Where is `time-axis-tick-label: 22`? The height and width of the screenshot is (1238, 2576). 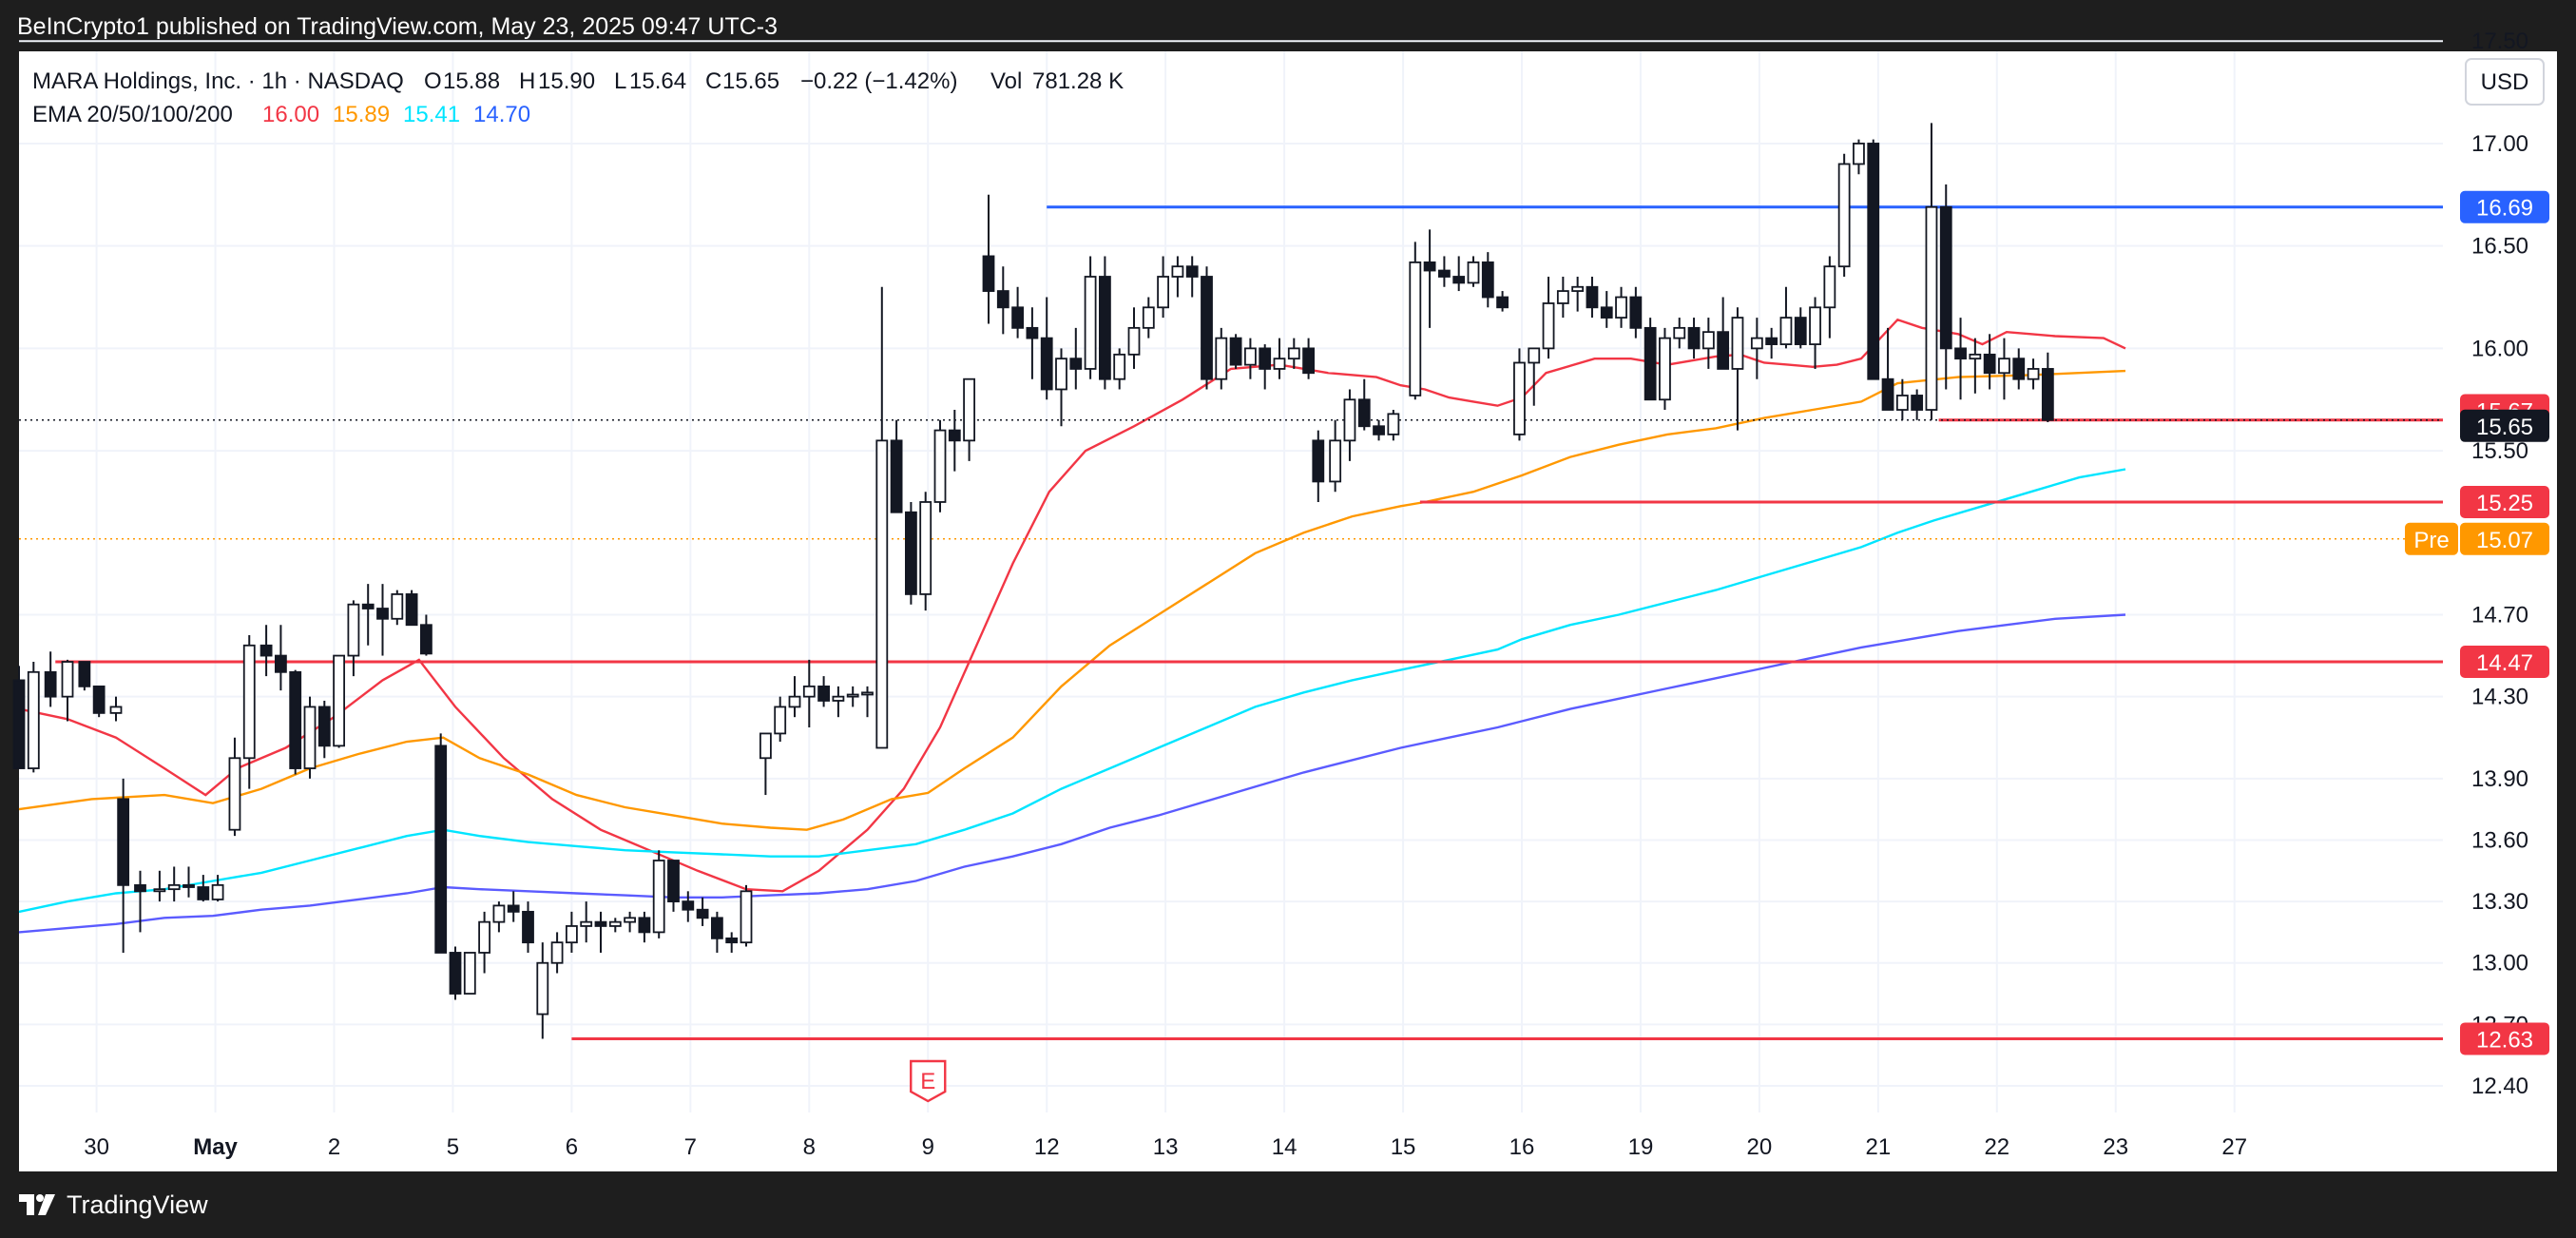 time-axis-tick-label: 22 is located at coordinates (1996, 1147).